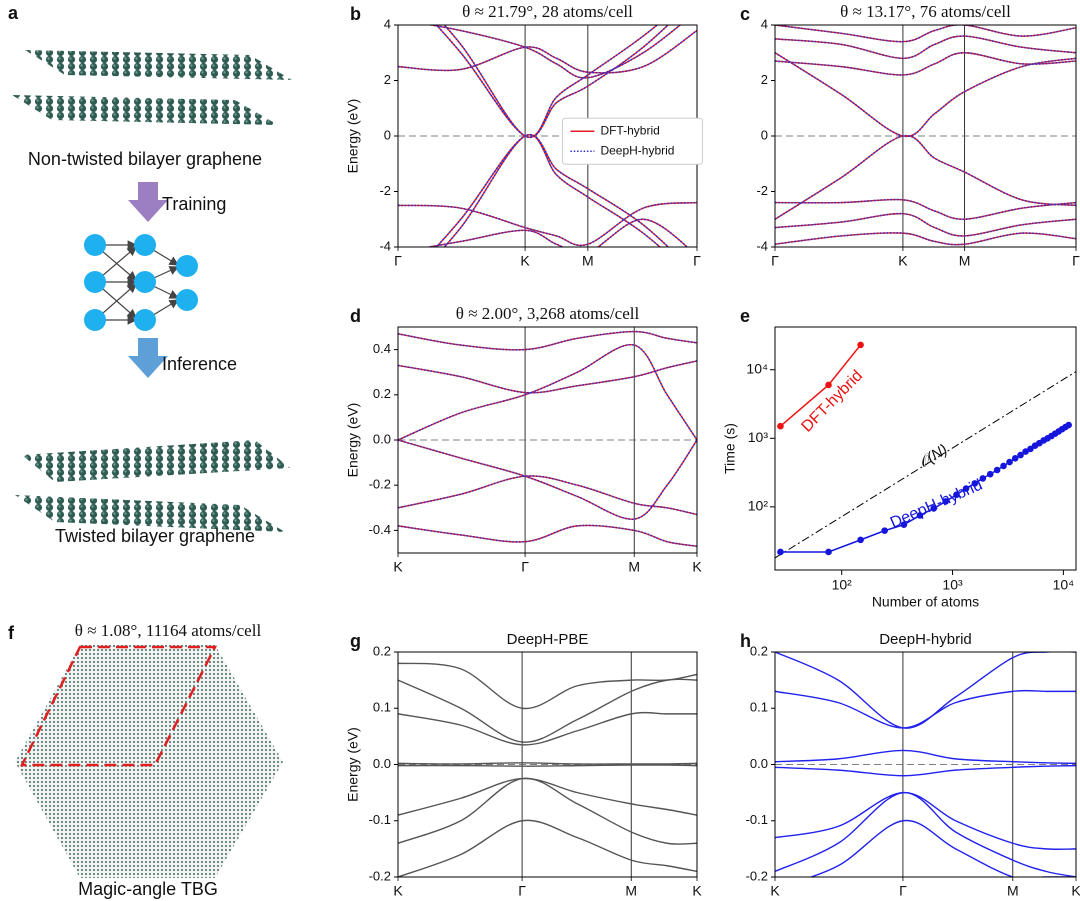 The width and height of the screenshot is (1080, 901). What do you see at coordinates (194, 204) in the screenshot?
I see `step-label: Training` at bounding box center [194, 204].